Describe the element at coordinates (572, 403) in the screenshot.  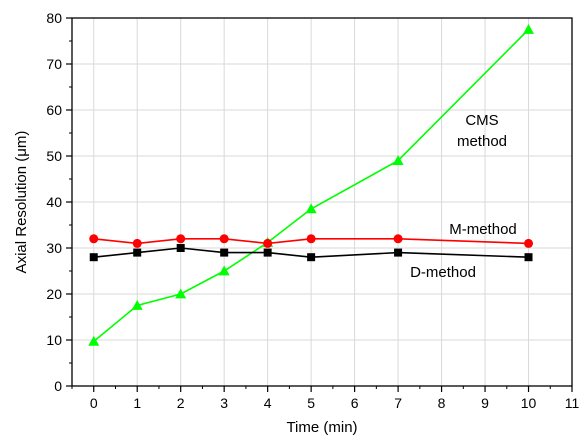
I see `x-tick-label: 11` at that location.